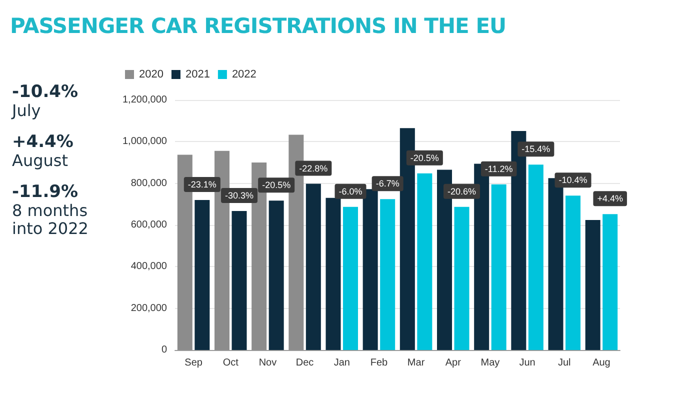 Image resolution: width=673 pixels, height=394 pixels. What do you see at coordinates (40, 160) in the screenshot?
I see `text: August` at bounding box center [40, 160].